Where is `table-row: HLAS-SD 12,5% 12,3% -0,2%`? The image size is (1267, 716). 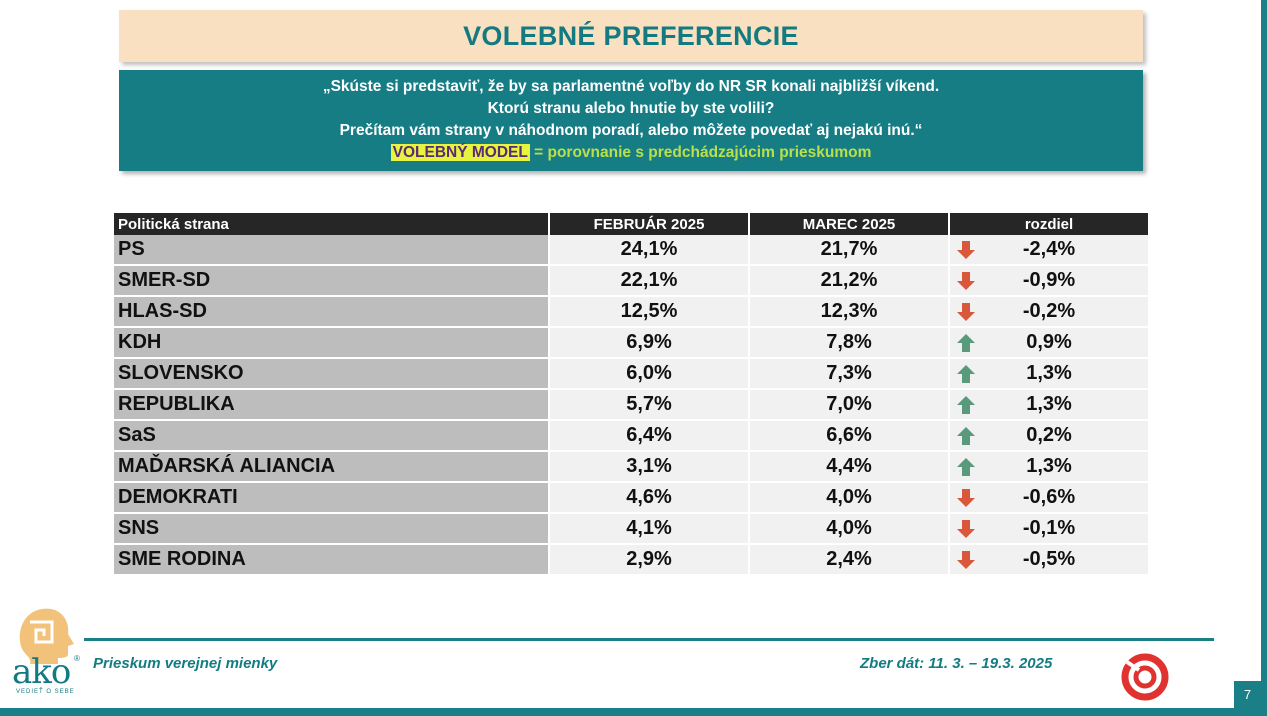 table-row: HLAS-SD 12,5% 12,3% -0,2% is located at coordinates (631, 312).